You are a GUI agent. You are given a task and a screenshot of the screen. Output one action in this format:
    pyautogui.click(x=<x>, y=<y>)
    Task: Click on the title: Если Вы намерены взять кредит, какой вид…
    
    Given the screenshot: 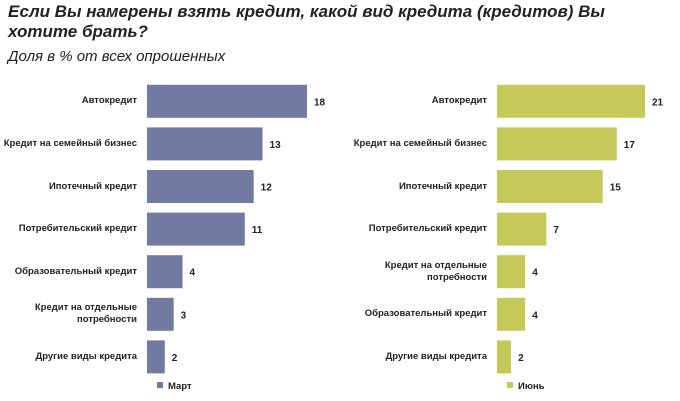 What is the action you would take?
    pyautogui.click(x=306, y=21)
    